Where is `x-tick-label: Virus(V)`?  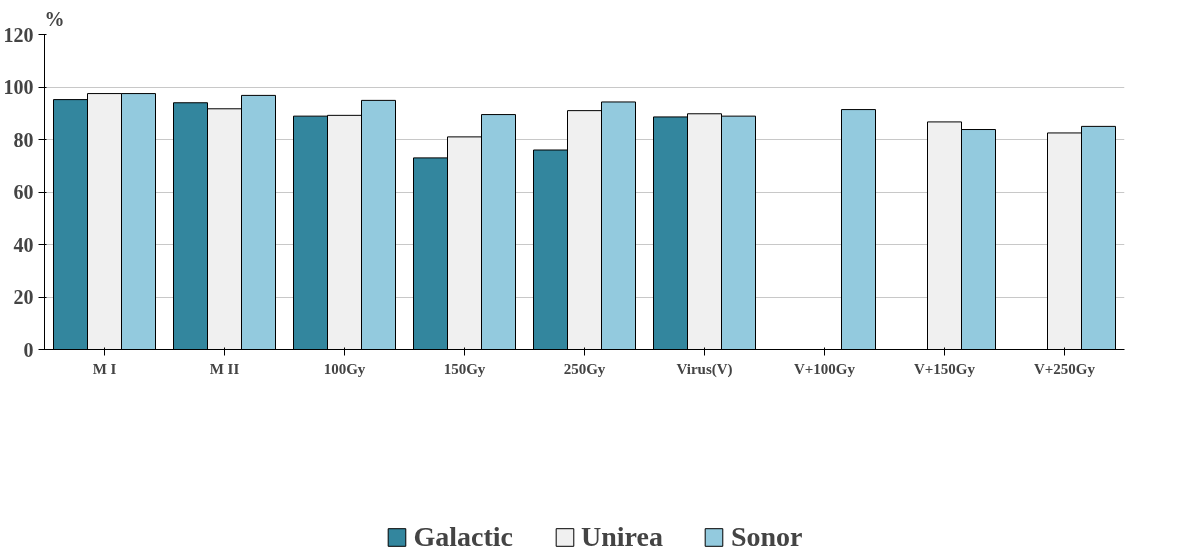
x-tick-label: Virus(V) is located at coordinates (704, 369).